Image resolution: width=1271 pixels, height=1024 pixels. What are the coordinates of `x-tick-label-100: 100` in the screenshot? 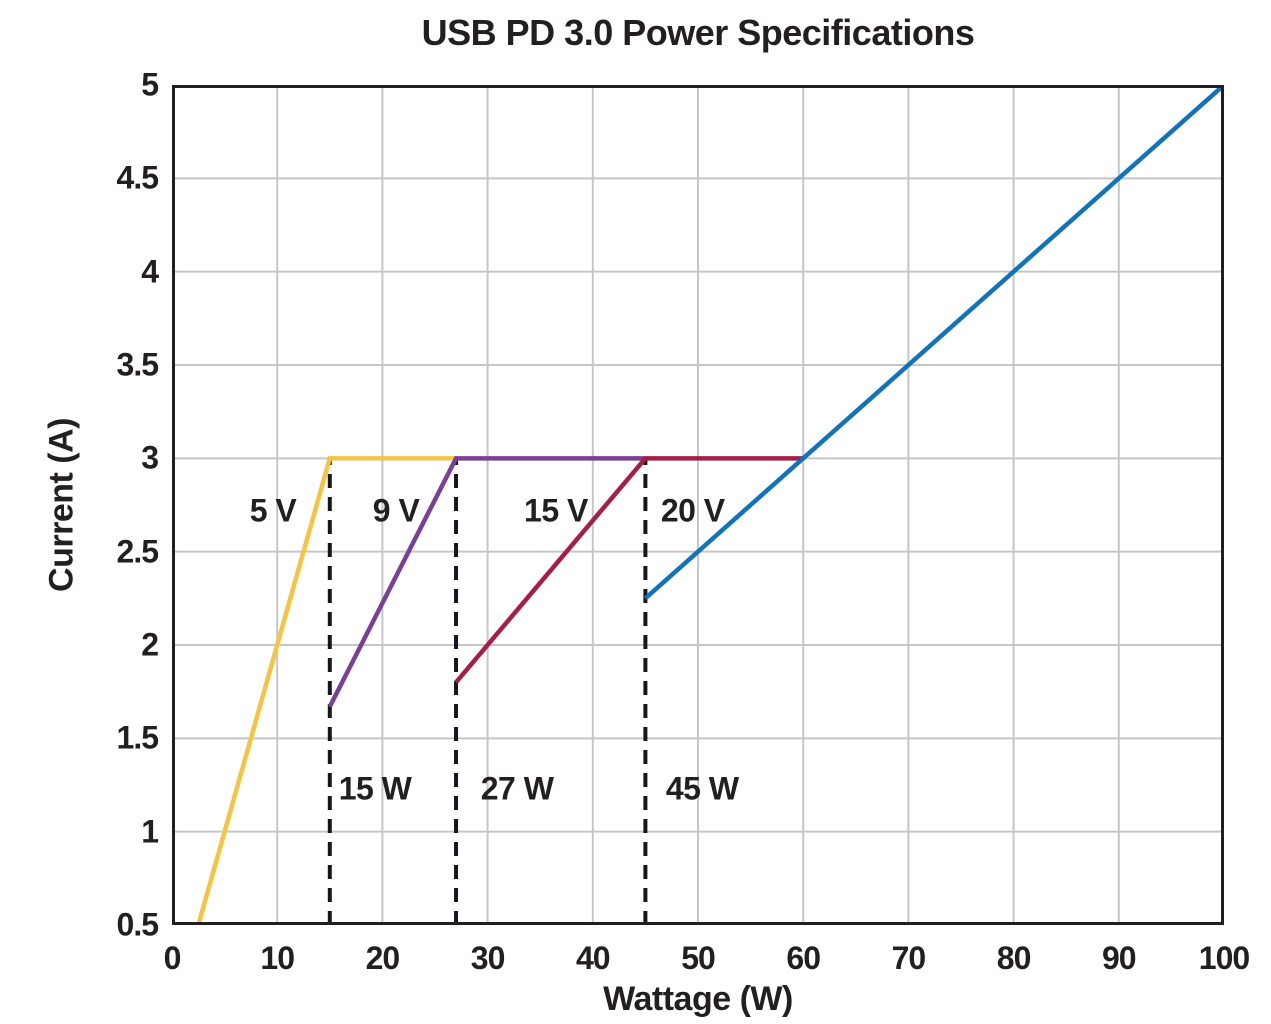 It's located at (1224, 958).